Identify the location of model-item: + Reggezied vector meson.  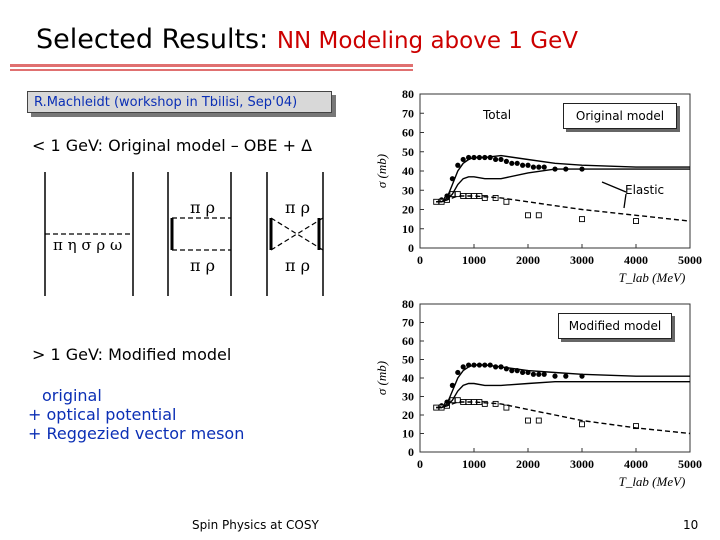
(136, 433).